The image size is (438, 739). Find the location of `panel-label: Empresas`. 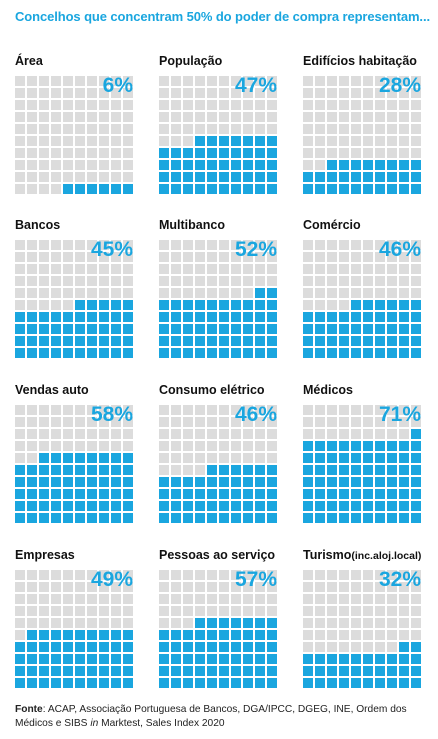

panel-label: Empresas is located at coordinates (45, 555).